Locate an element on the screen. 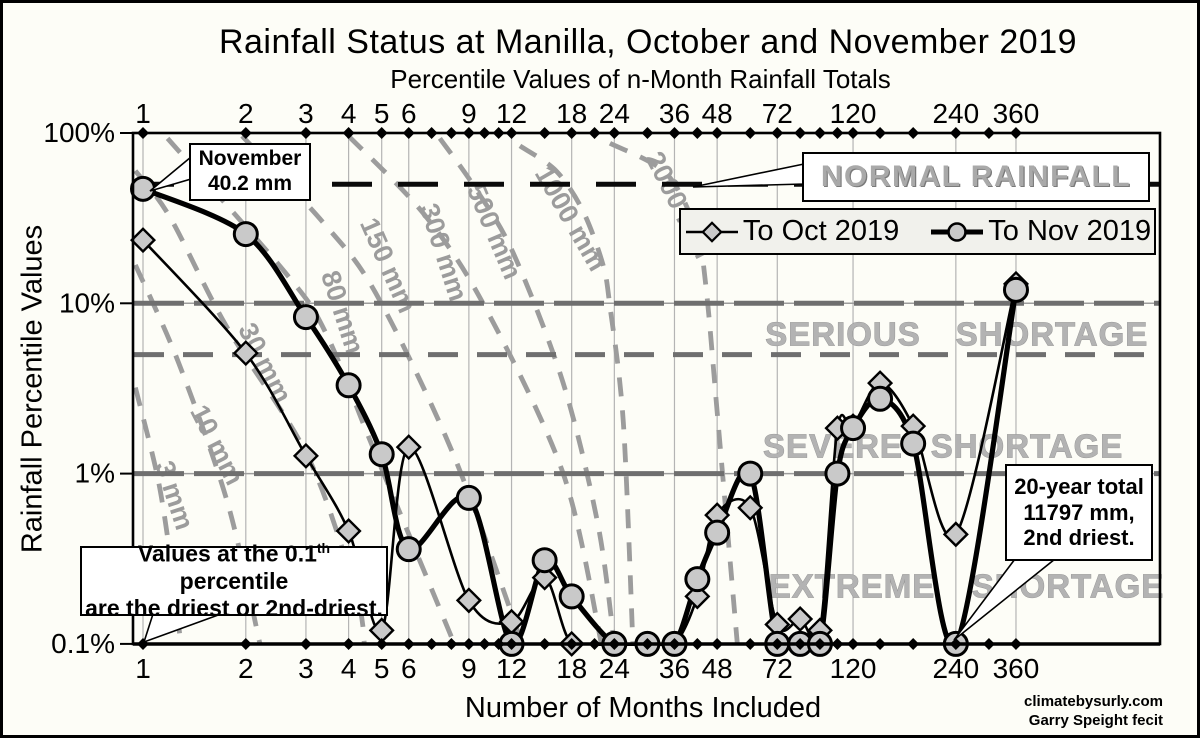  legend-label-oct: To Oct 2019 is located at coordinates (821, 231).